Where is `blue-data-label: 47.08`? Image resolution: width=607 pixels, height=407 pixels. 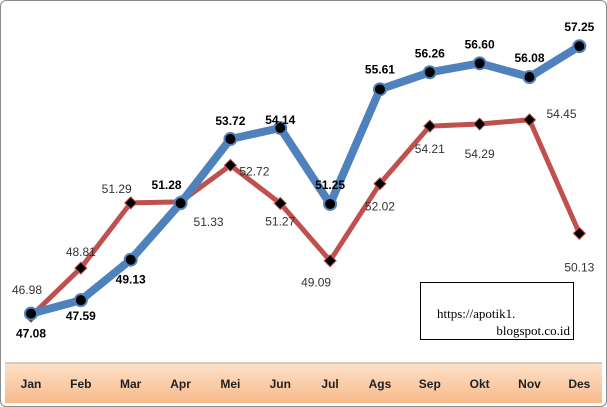 blue-data-label: 47.08 is located at coordinates (31, 334).